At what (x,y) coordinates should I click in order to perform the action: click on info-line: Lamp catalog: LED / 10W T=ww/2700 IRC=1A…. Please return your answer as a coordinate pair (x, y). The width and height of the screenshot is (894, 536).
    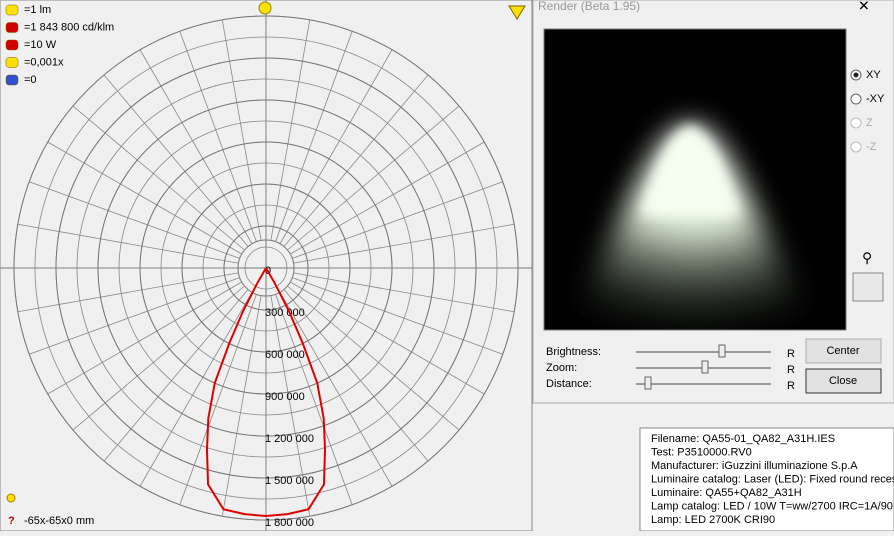
    Looking at the image, I should click on (772, 506).